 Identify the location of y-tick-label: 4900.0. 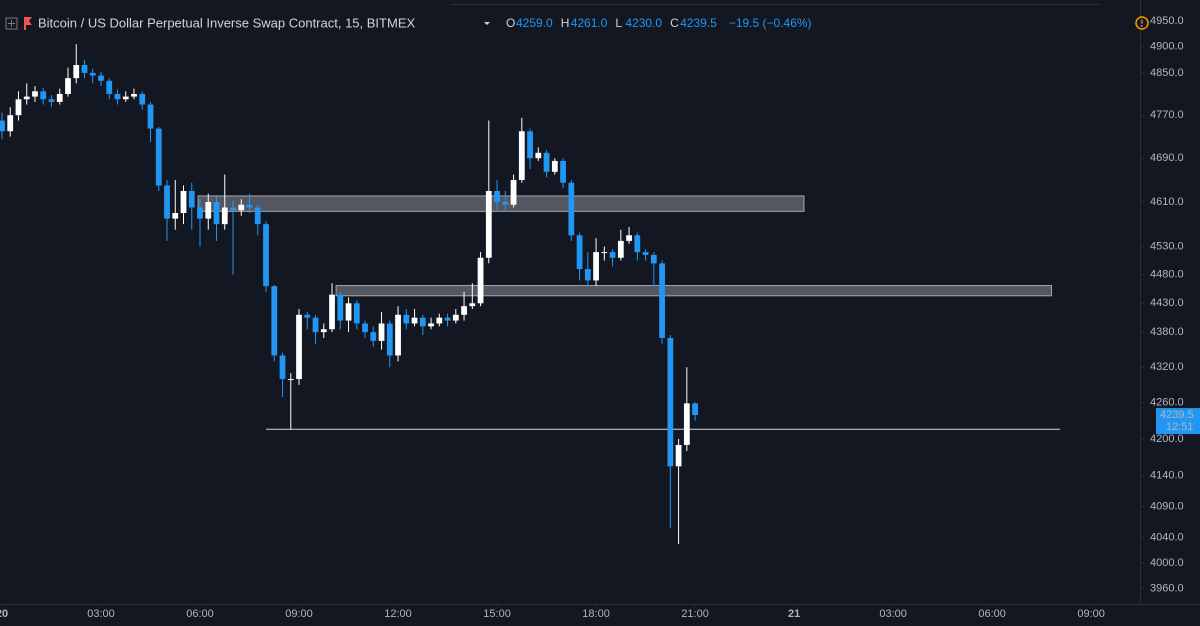
(1167, 47).